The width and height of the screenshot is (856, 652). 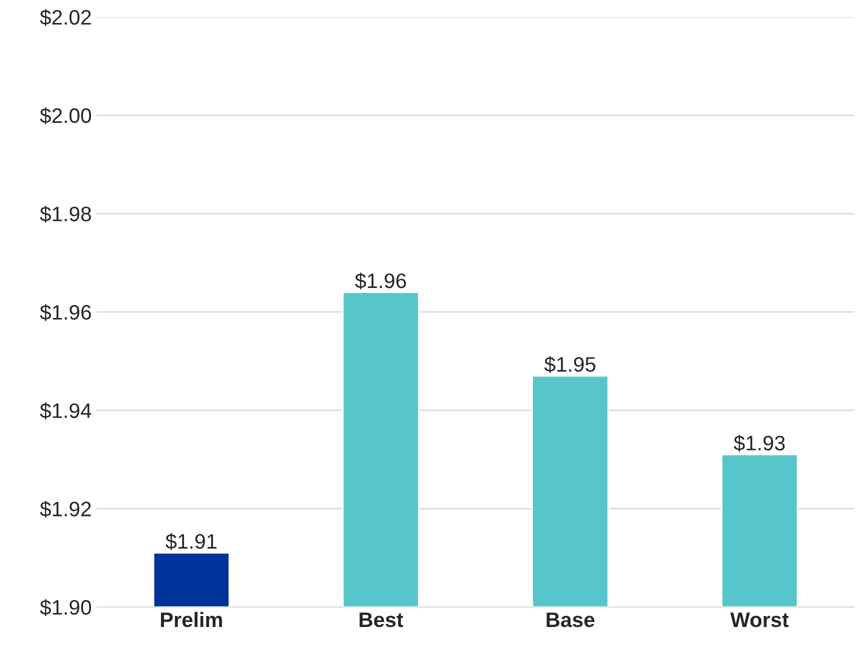 I want to click on y-tick-label: $1.90, so click(x=66, y=607).